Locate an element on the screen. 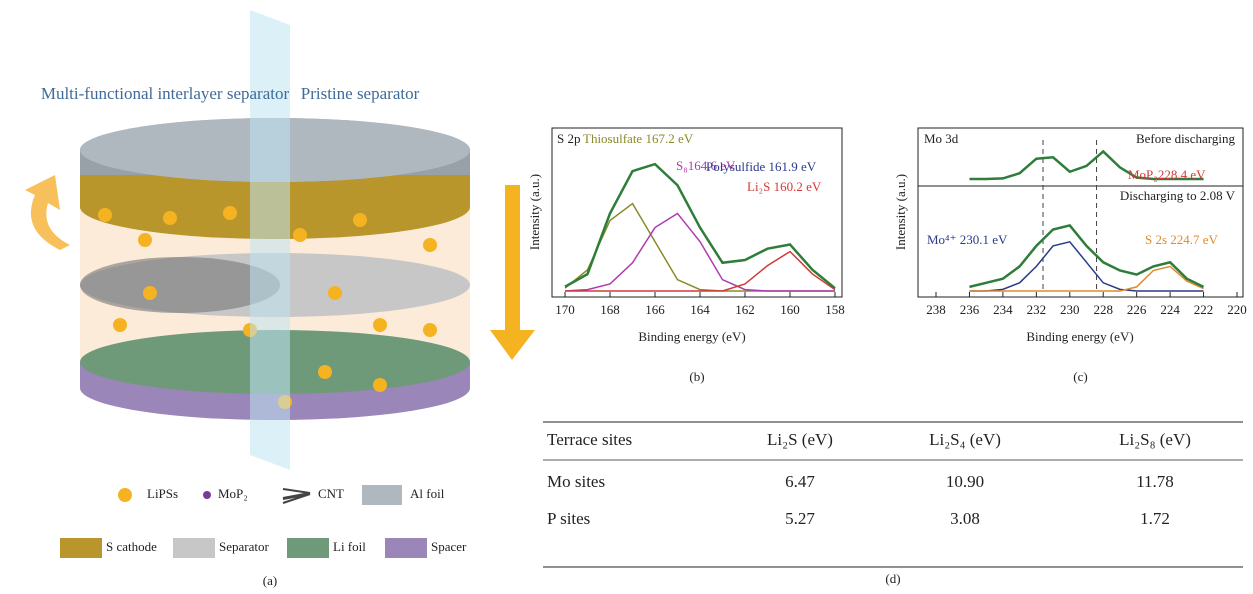  x-tick-label: 224 is located at coordinates (1170, 309).